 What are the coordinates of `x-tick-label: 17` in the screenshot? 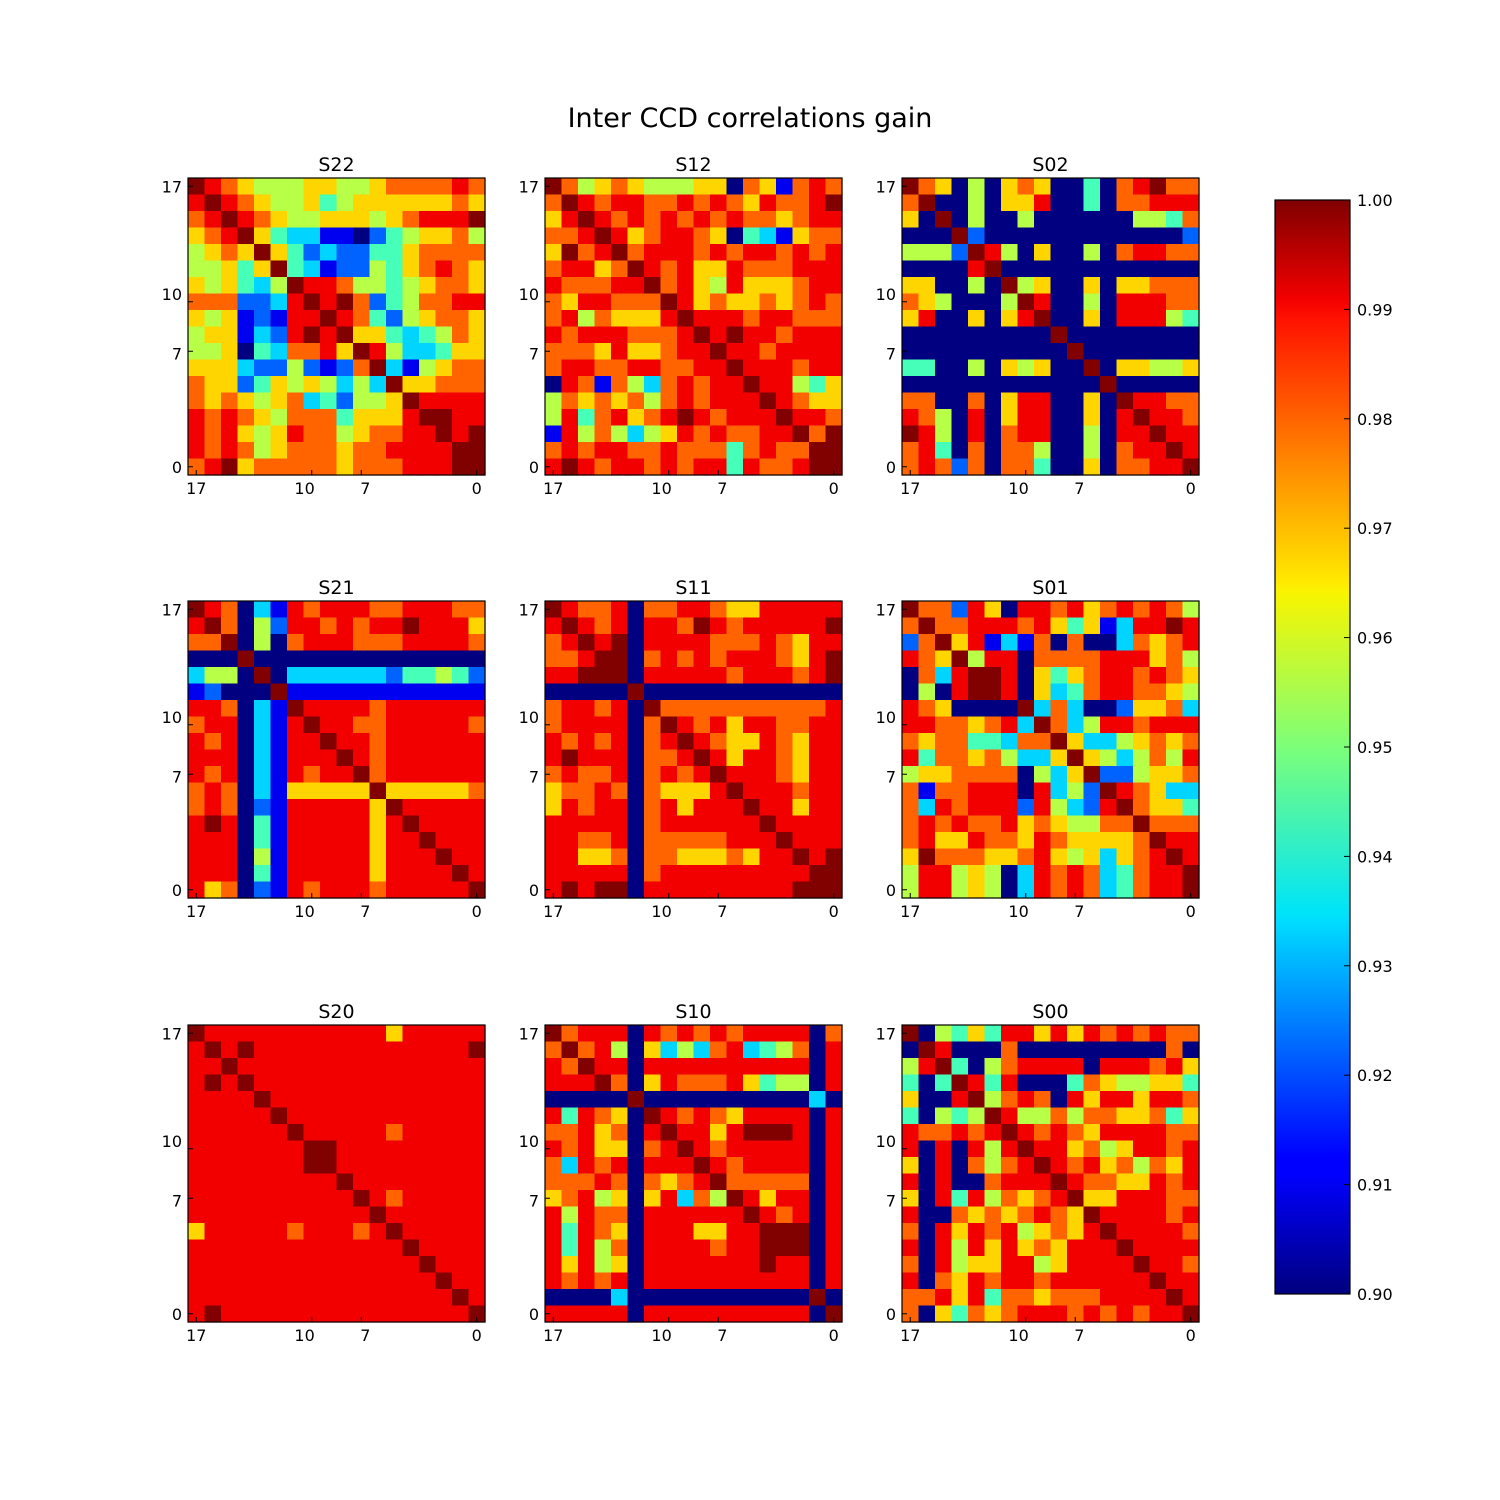 It's located at (196, 488).